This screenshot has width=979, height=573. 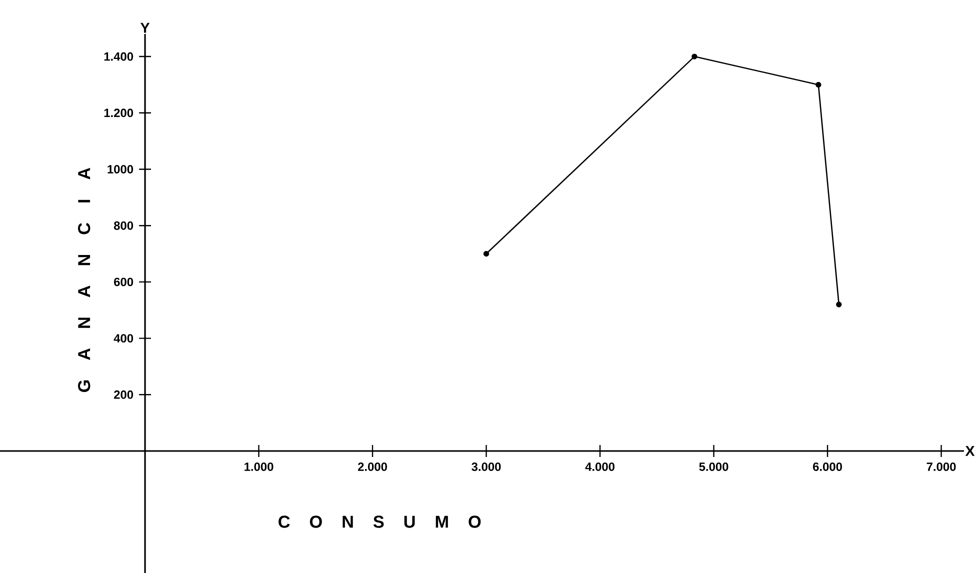 I want to click on y-tick-label: 400, so click(x=124, y=338).